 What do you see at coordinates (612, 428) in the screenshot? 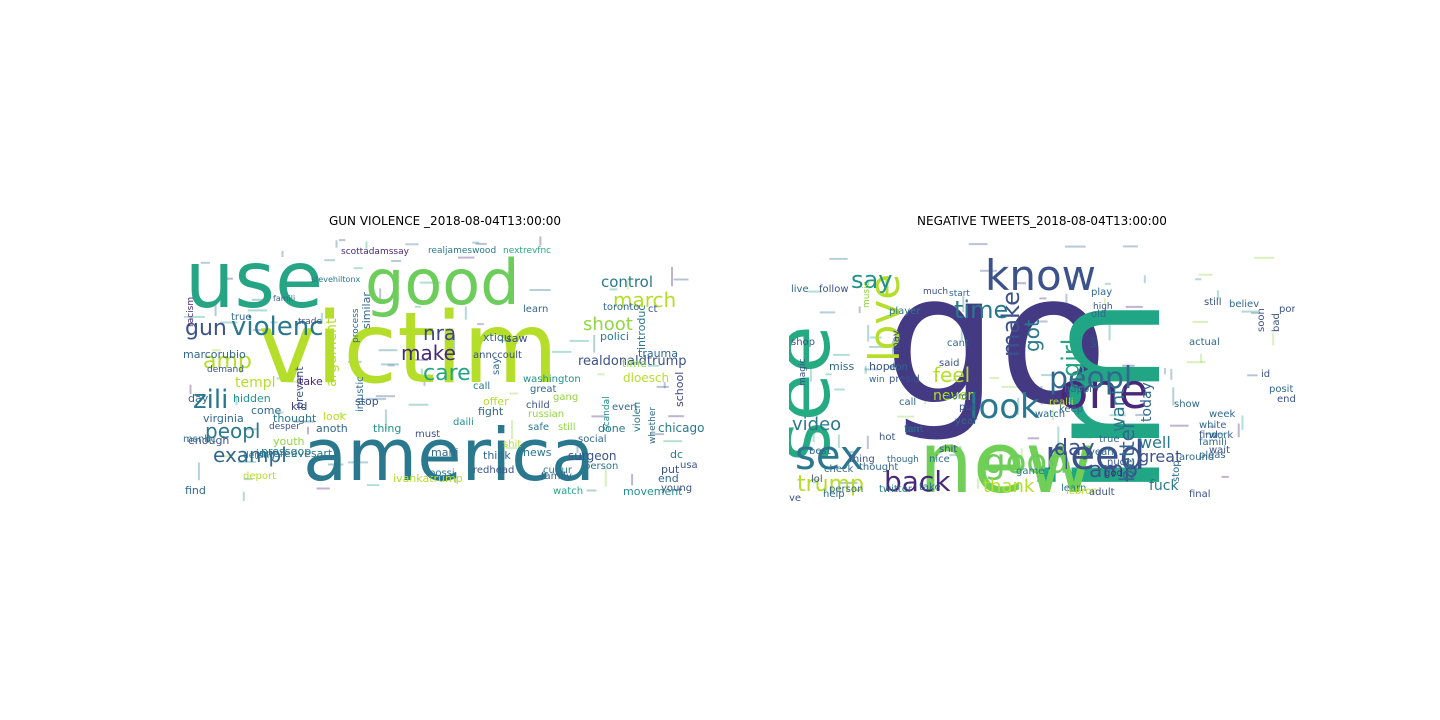
I see `cloud-word: done` at bounding box center [612, 428].